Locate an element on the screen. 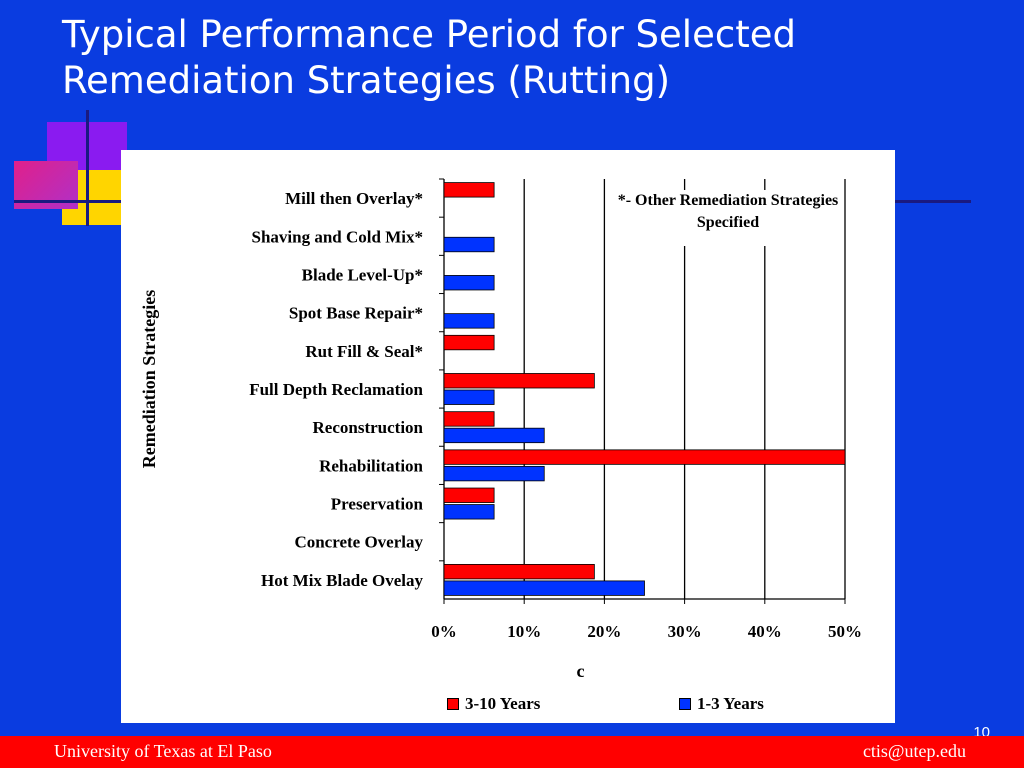  y-tick-label: Reconstruction is located at coordinates (368, 427).